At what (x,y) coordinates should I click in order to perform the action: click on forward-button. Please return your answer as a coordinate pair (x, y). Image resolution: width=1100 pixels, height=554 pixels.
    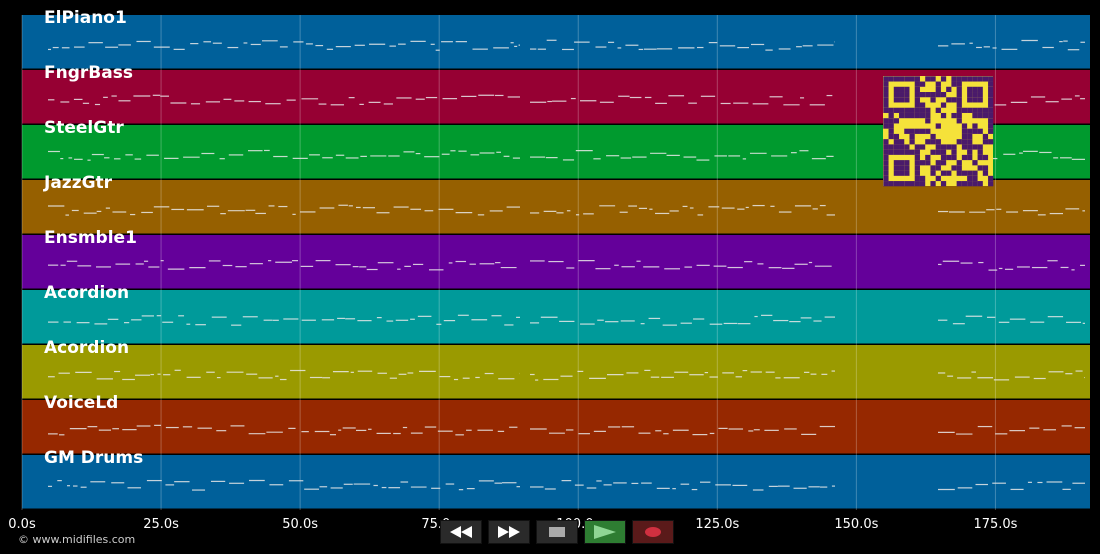
    Looking at the image, I should click on (509, 532).